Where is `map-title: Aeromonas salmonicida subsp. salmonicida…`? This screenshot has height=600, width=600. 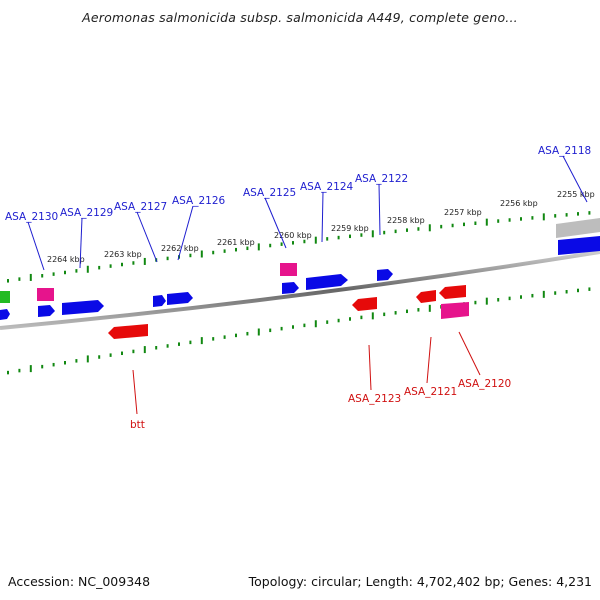 map-title: Aeromonas salmonicida subsp. salmonicida… is located at coordinates (300, 17).